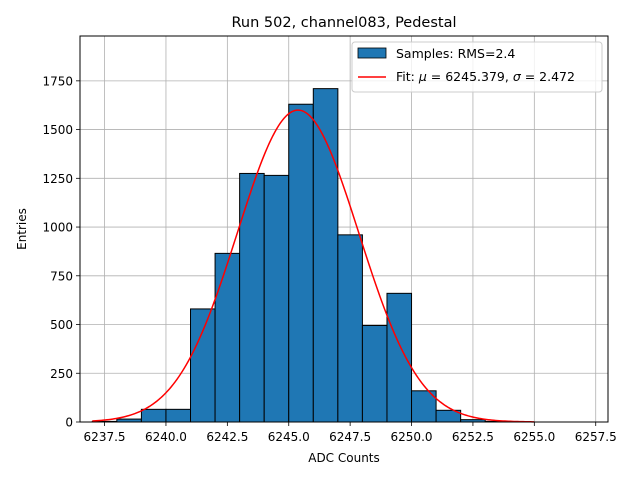  I want to click on x-tick-label: 6247.5, so click(350, 437).